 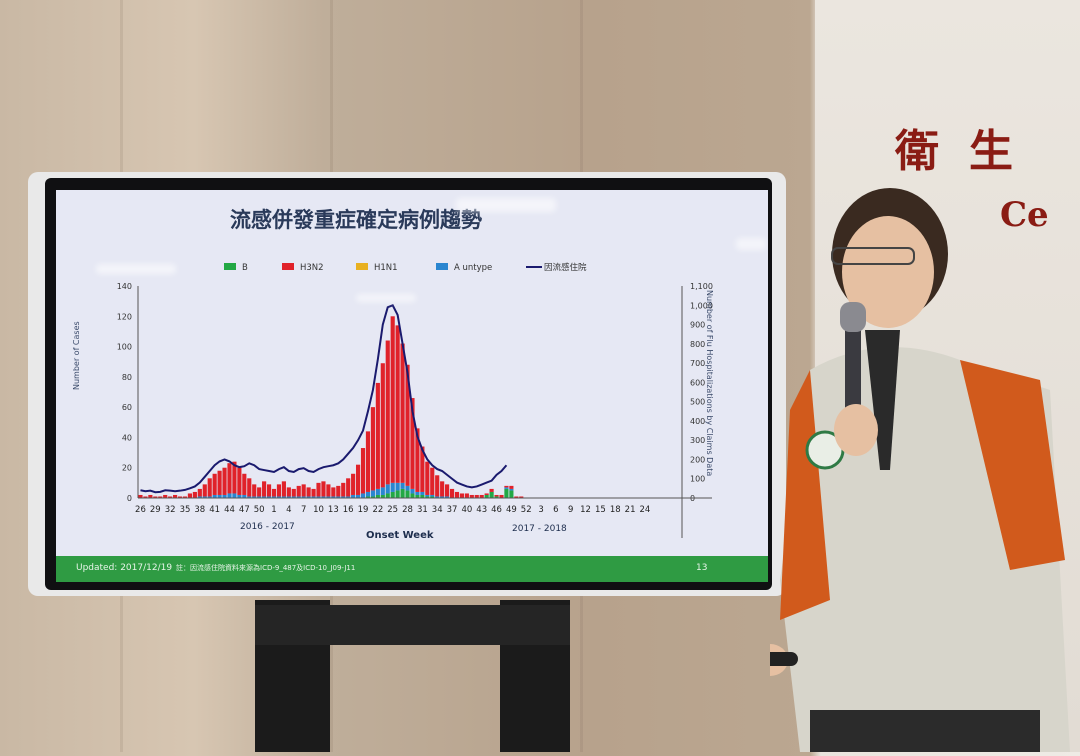 What do you see at coordinates (405, 267) in the screenshot?
I see `chart-legend: B H3N2 H1N1 A untype 因流感住院` at bounding box center [405, 267].